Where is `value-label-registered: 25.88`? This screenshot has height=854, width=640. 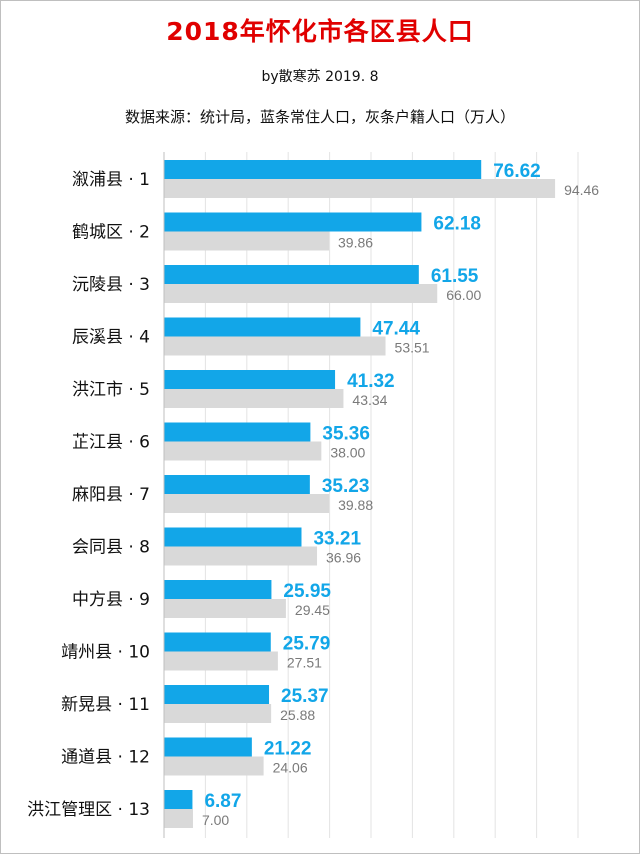 value-label-registered: 25.88 is located at coordinates (297, 715).